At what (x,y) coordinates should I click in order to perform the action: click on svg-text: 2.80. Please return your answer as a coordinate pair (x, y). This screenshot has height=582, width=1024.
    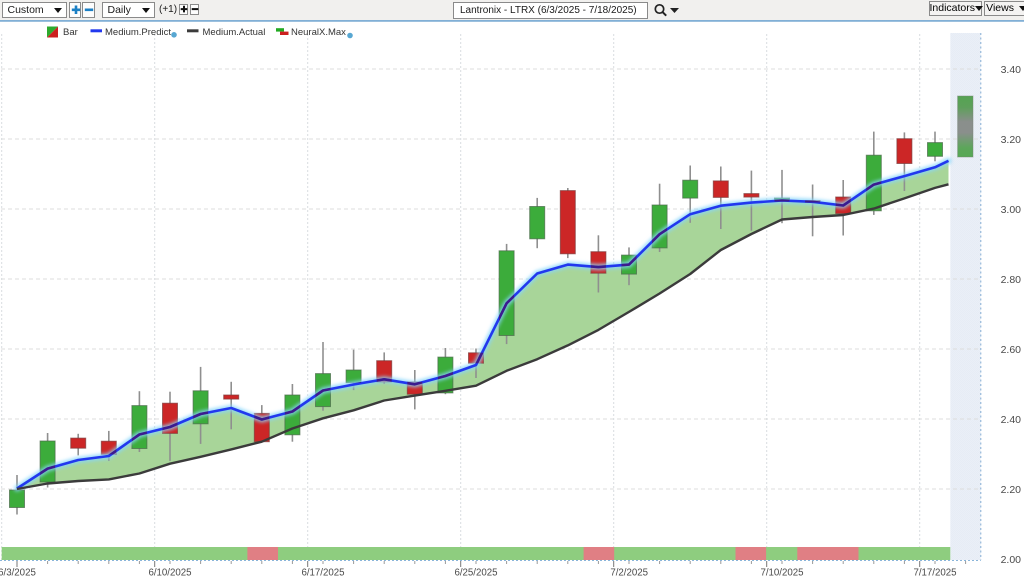
    Looking at the image, I should click on (1011, 280).